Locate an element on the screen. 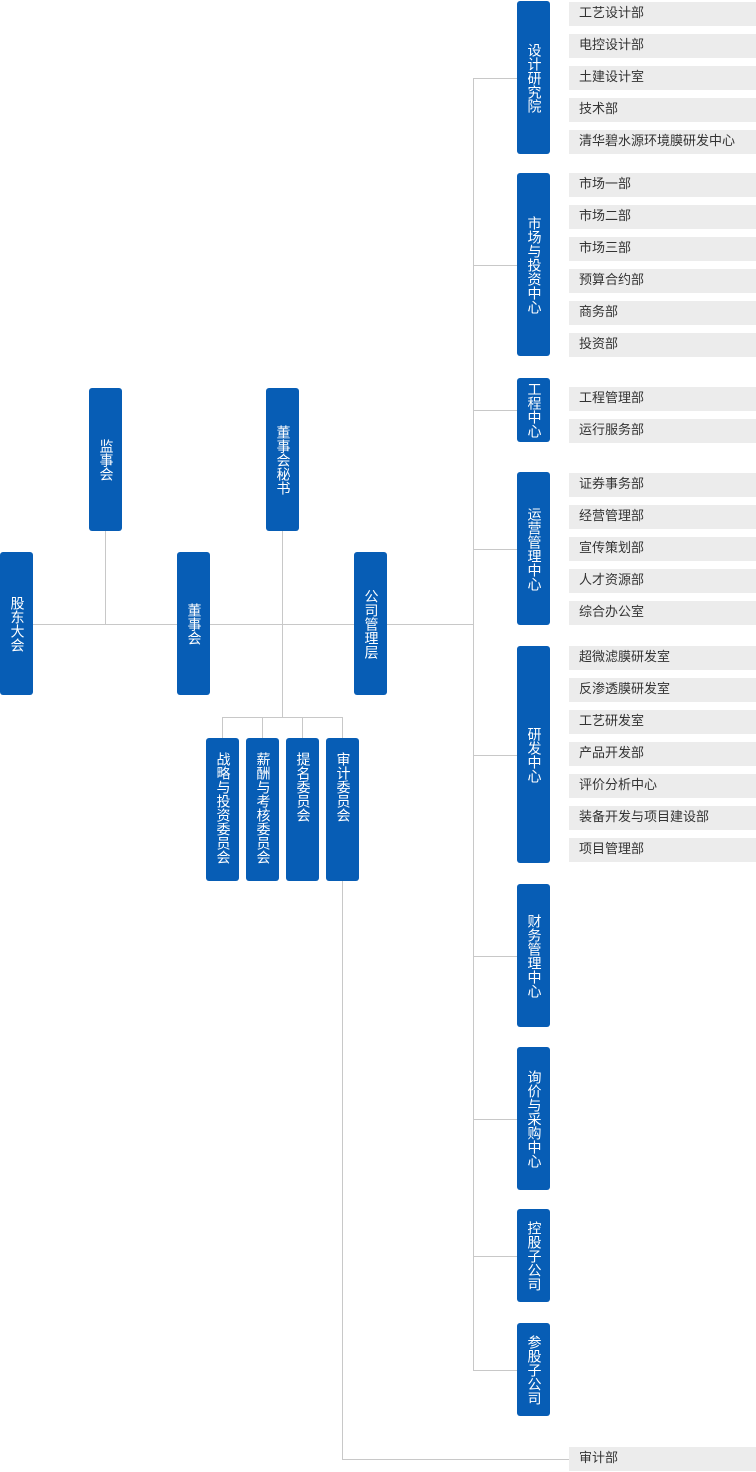 The width and height of the screenshot is (756, 1472). node-center: 控股子公司 is located at coordinates (533, 1255).